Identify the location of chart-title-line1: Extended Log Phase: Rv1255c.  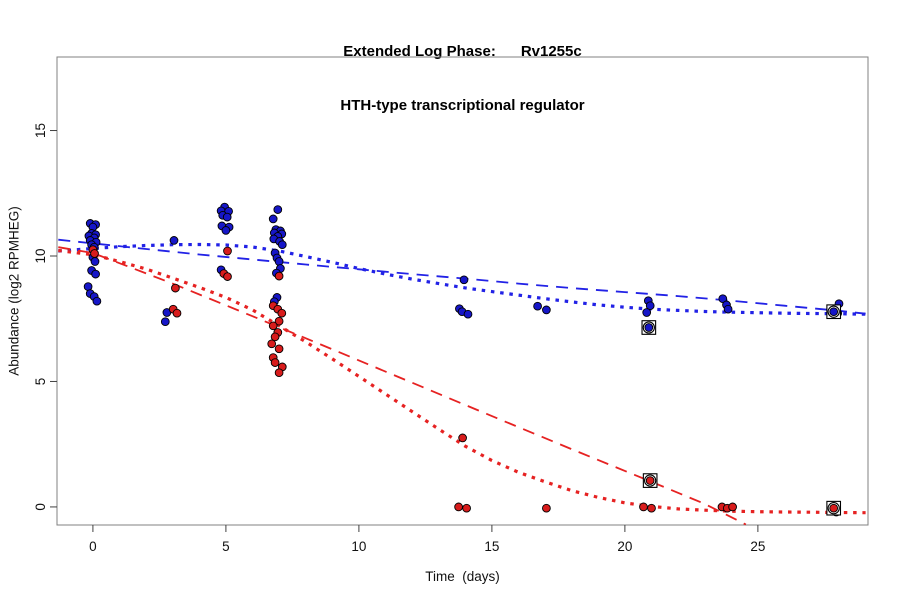
(462, 51).